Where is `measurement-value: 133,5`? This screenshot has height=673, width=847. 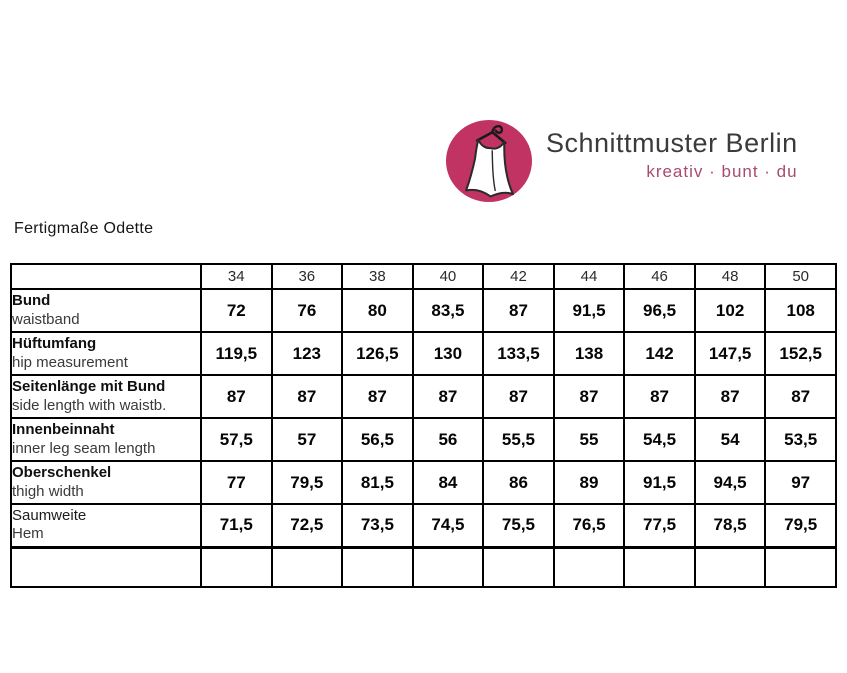
measurement-value: 133,5 is located at coordinates (518, 353).